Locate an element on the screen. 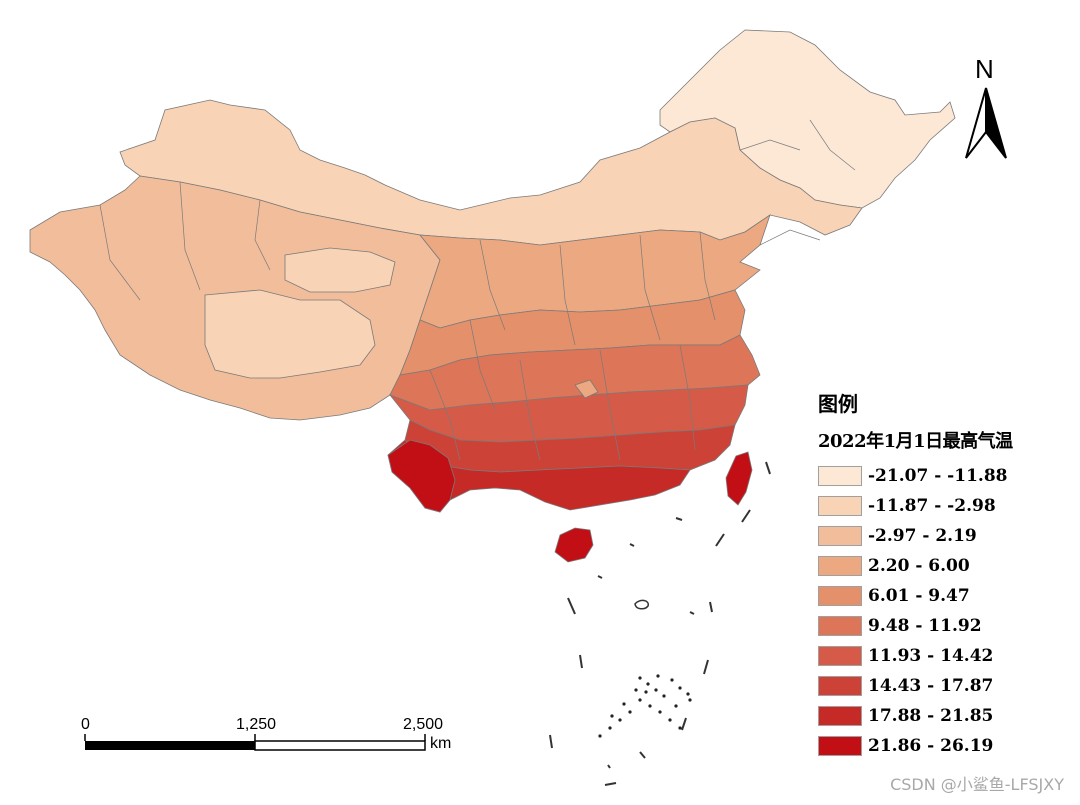 Image resolution: width=1080 pixels, height=805 pixels. legend-label: 21.86 - 26.19 is located at coordinates (931, 746).